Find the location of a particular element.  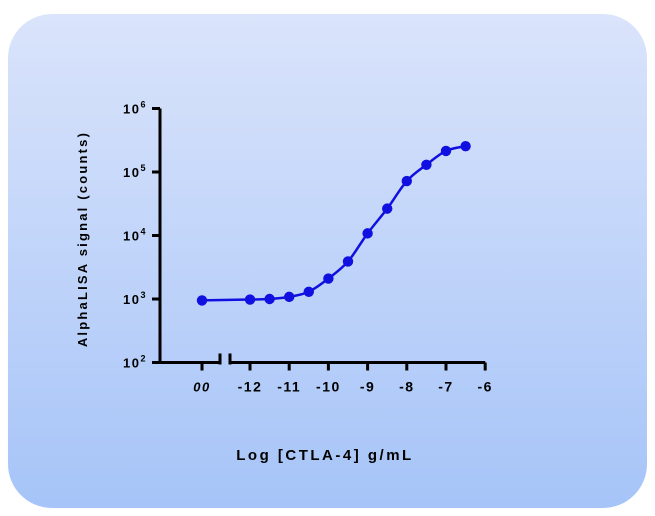

x-tick-label: -12 is located at coordinates (250, 387).